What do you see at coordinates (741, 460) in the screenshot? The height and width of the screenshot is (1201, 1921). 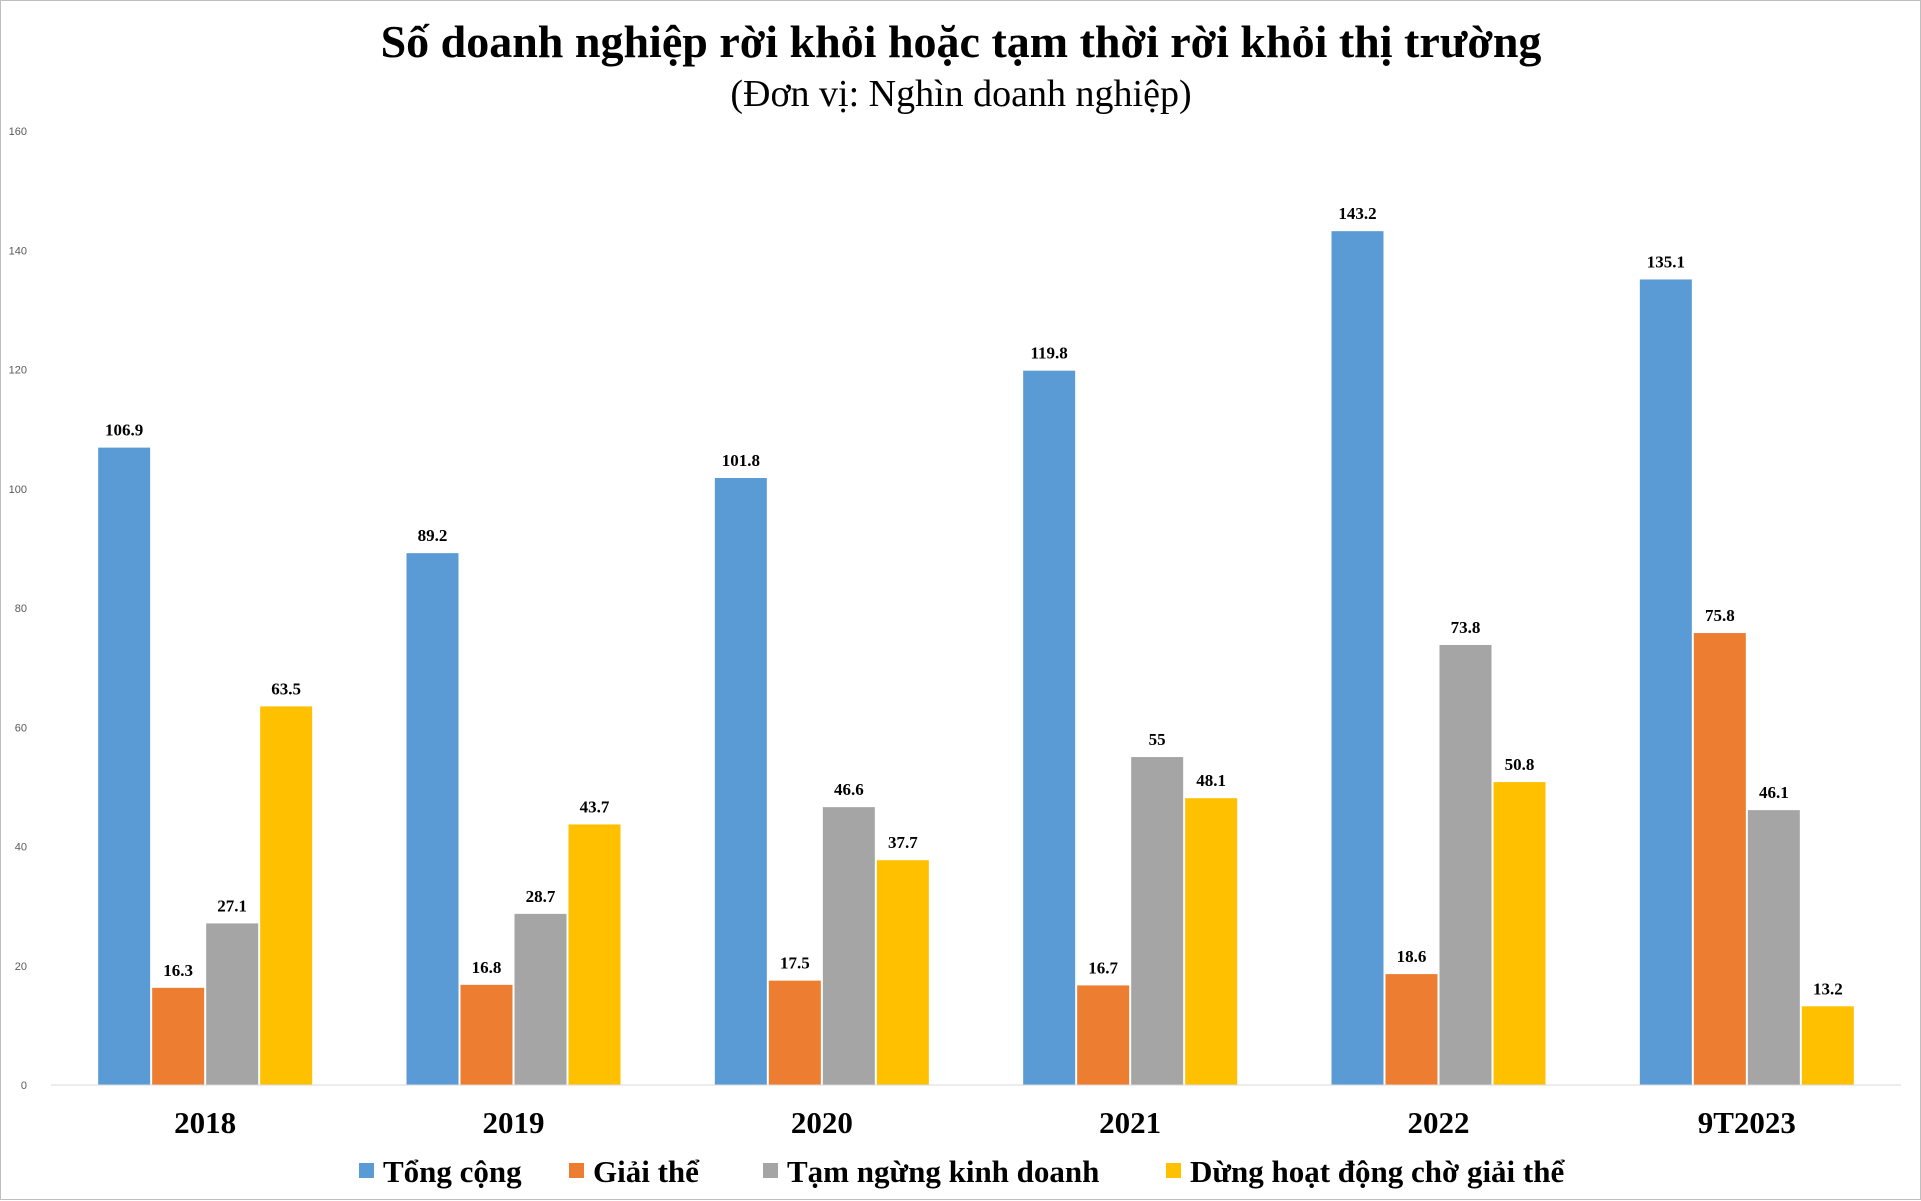 I see `data-label: 101.8` at bounding box center [741, 460].